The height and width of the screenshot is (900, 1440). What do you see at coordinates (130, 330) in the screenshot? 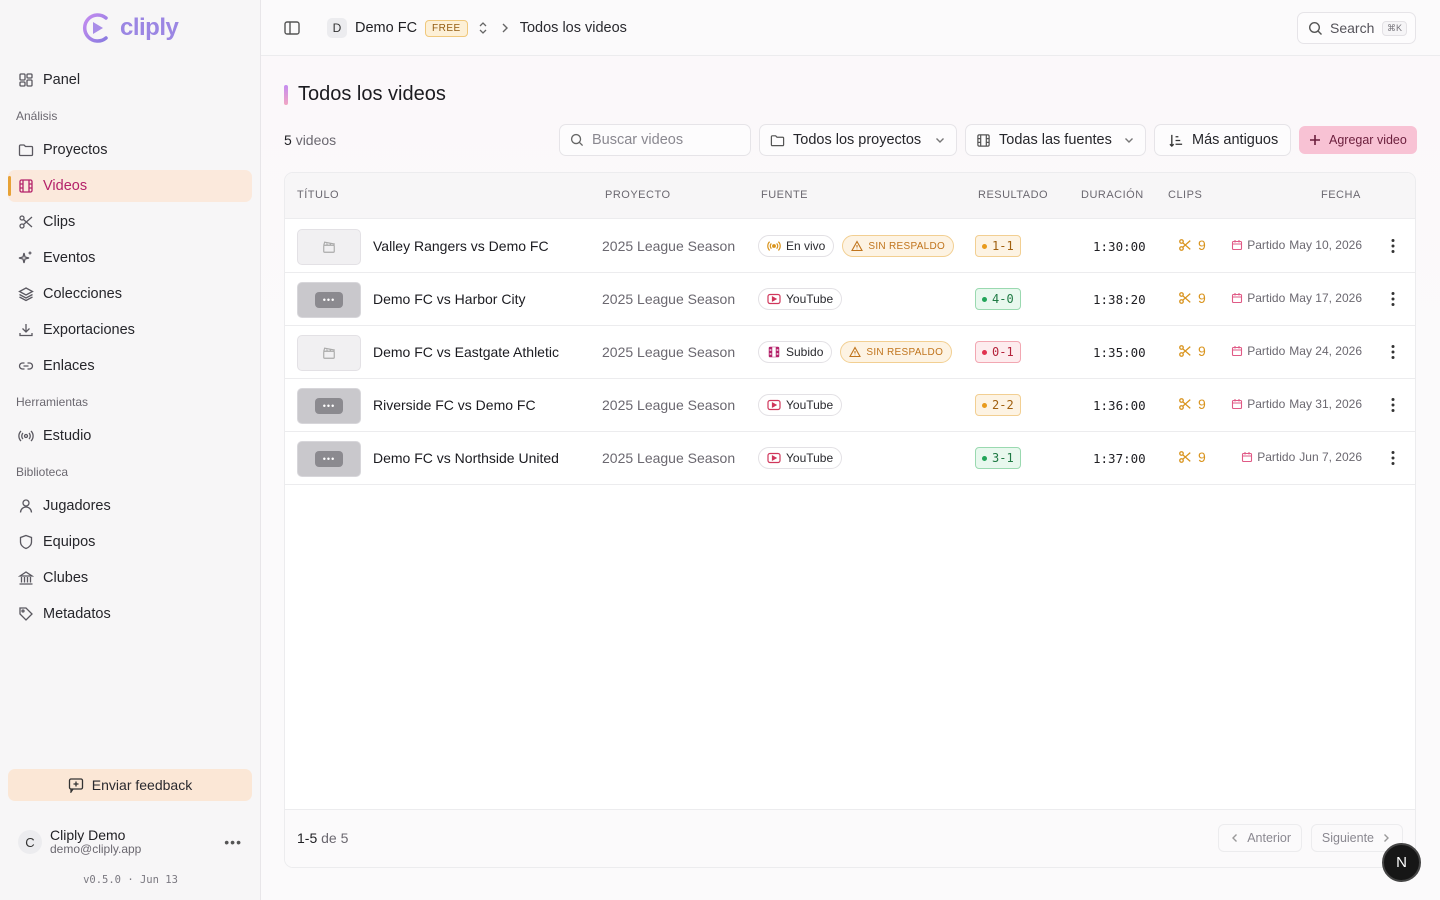
I see `sidebar-item-exportaciones: Exportaciones` at bounding box center [130, 330].